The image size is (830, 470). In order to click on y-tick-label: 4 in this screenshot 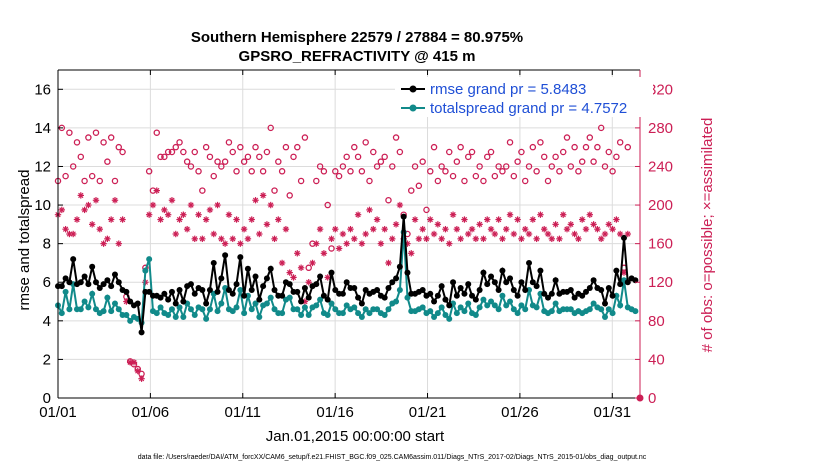, I will do `click(47, 321)`.